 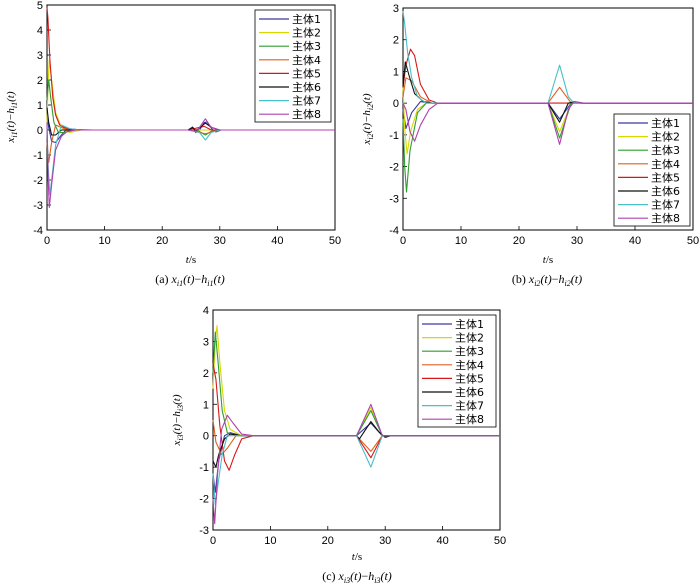 I want to click on panel-c-xlabel: t/s, so click(x=357, y=557).